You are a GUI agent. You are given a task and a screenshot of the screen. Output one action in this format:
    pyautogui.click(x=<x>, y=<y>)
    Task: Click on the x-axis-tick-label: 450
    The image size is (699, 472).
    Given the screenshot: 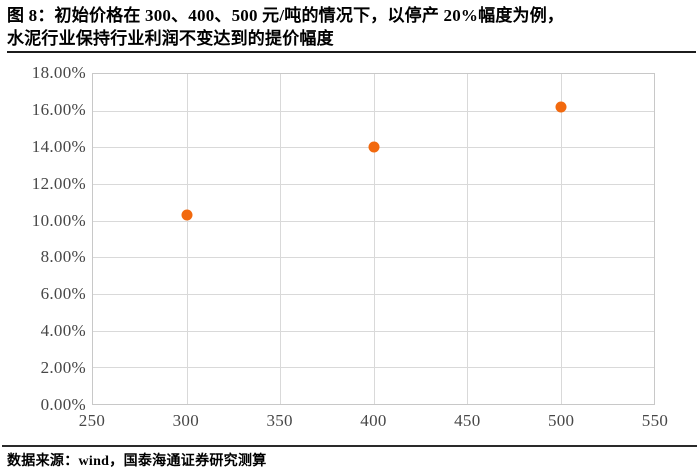 What is the action you would take?
    pyautogui.click(x=467, y=420)
    